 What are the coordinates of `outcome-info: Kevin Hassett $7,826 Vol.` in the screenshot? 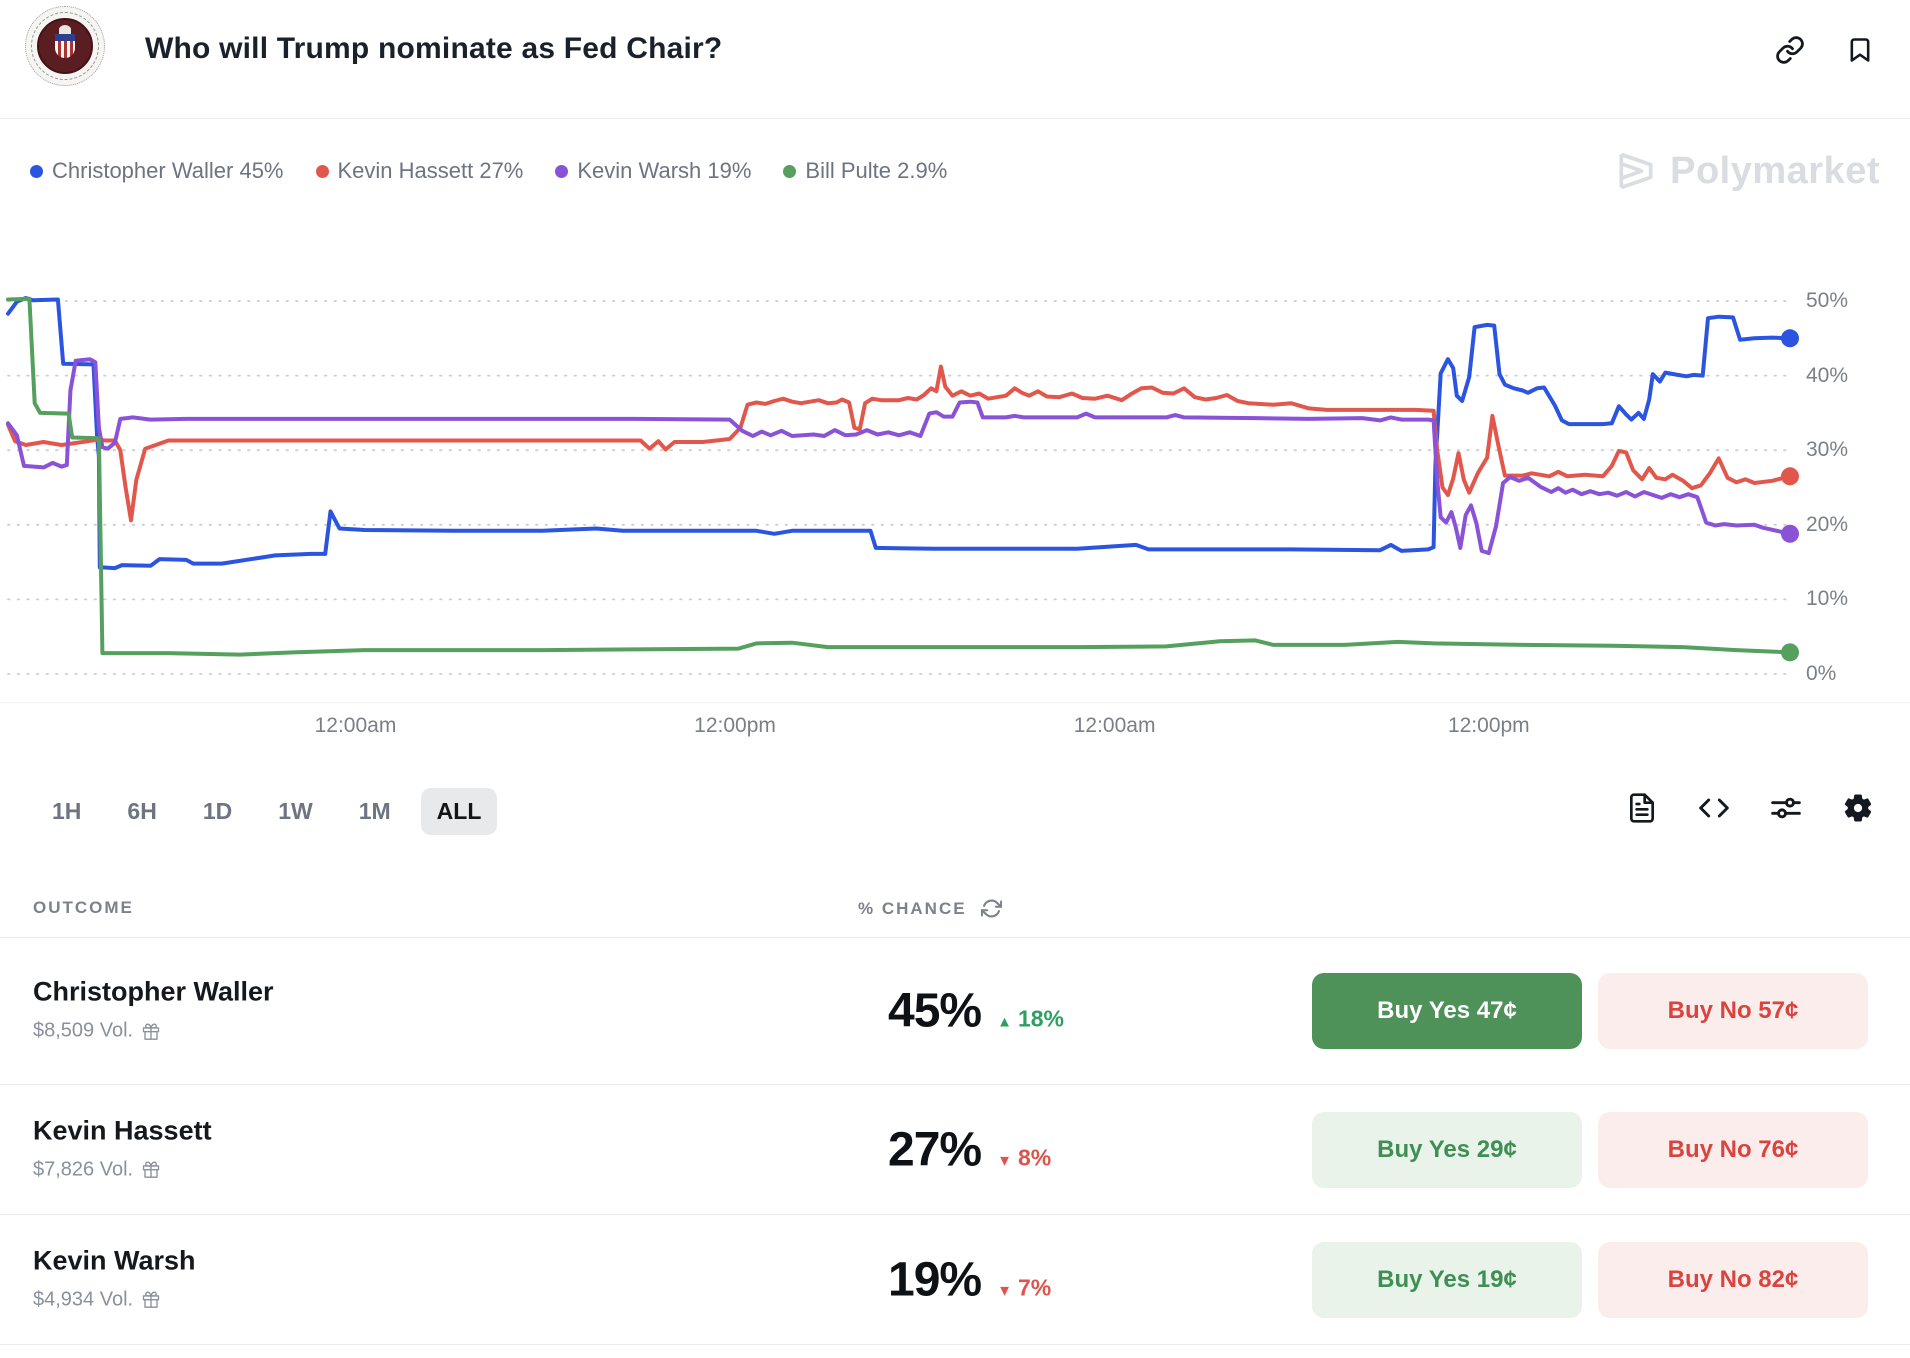 It's located at (122, 1148).